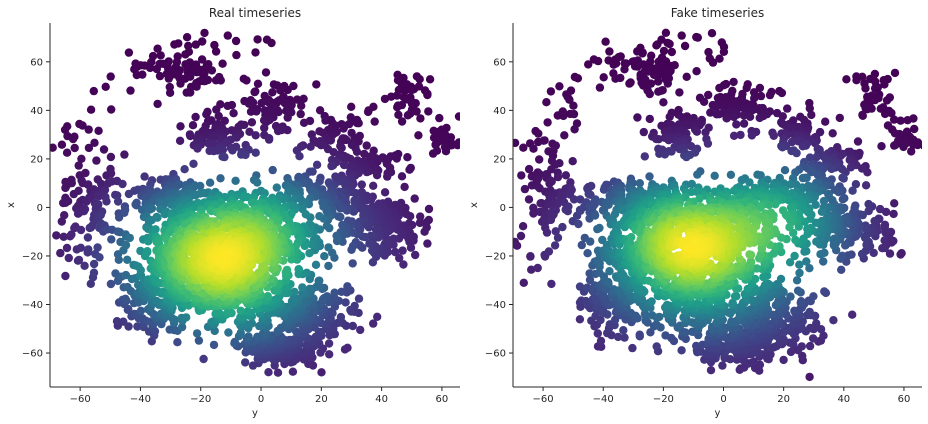 This screenshot has height=424, width=928. I want to click on x-tick-label: −20, so click(200, 399).